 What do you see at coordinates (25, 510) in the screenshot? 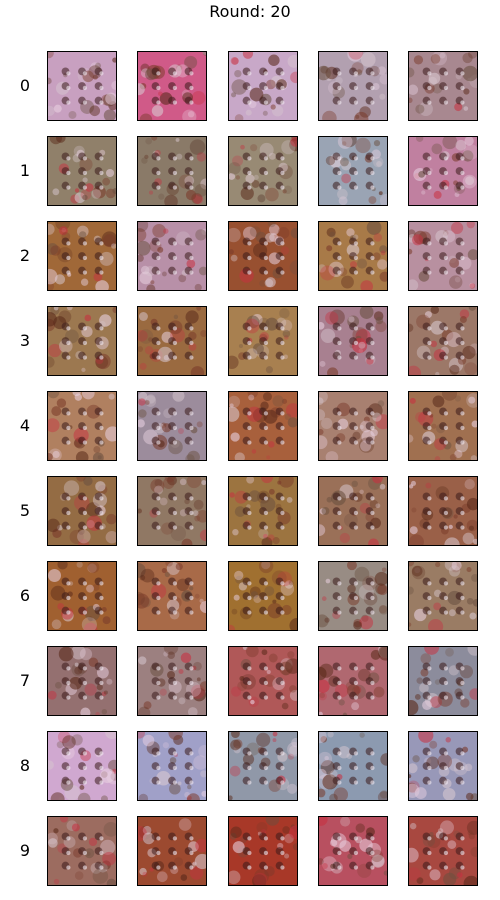
I see `row-label: 5` at bounding box center [25, 510].